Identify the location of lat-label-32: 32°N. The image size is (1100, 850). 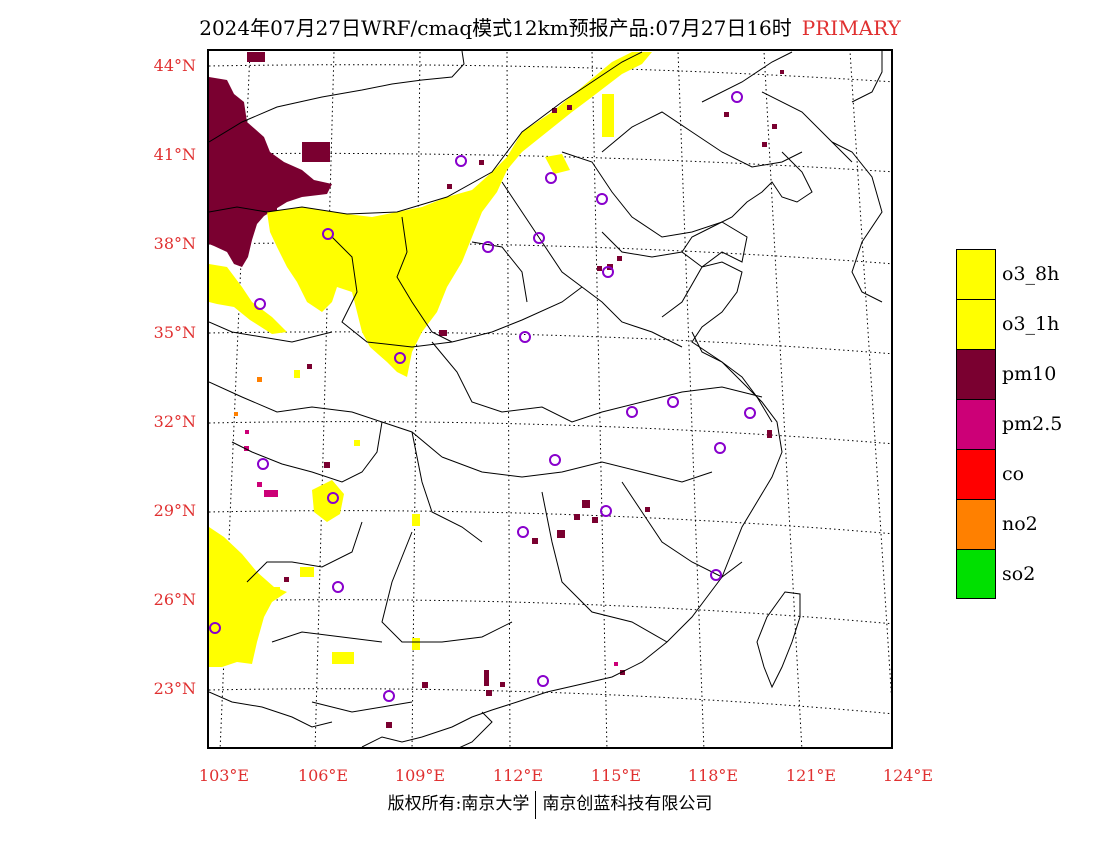
(174, 421).